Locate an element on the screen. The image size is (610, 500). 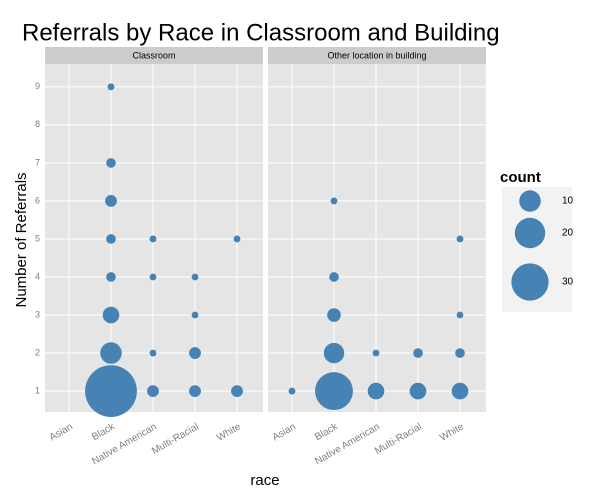
strip-label: Other location in building is located at coordinates (376, 55).